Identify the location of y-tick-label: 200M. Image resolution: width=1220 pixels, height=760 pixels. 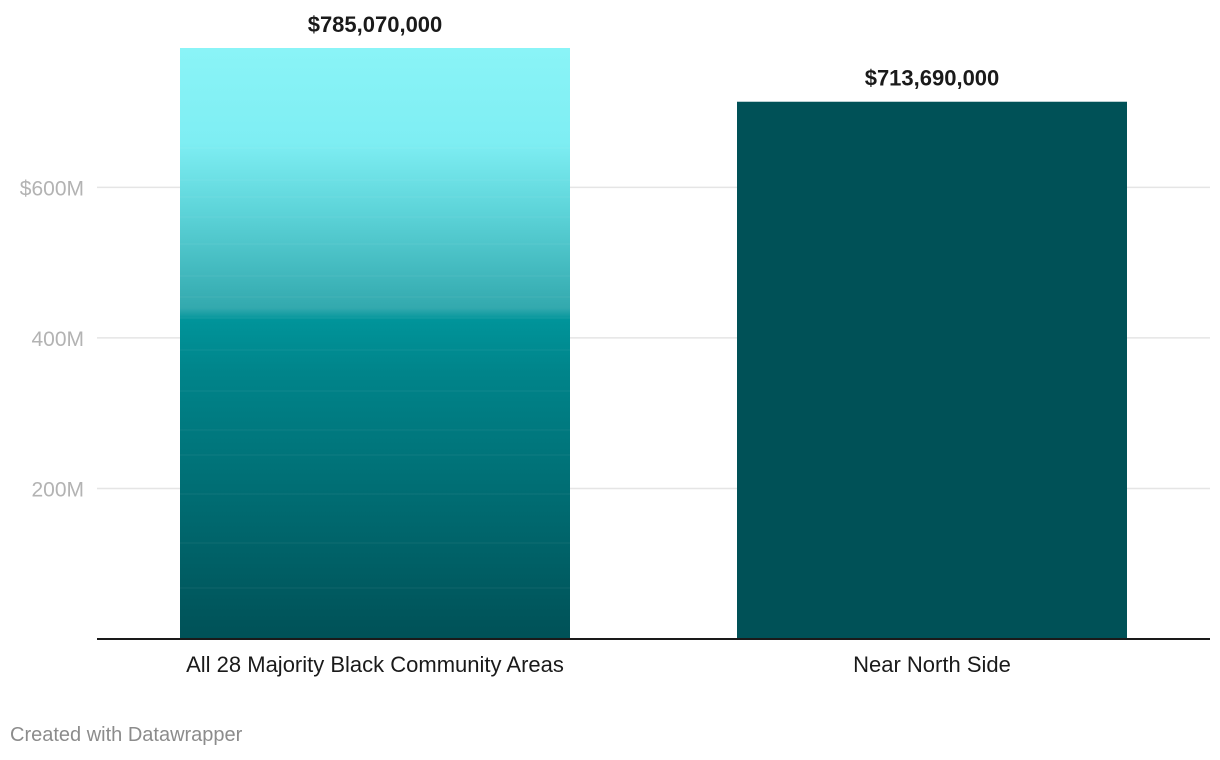
(57, 489).